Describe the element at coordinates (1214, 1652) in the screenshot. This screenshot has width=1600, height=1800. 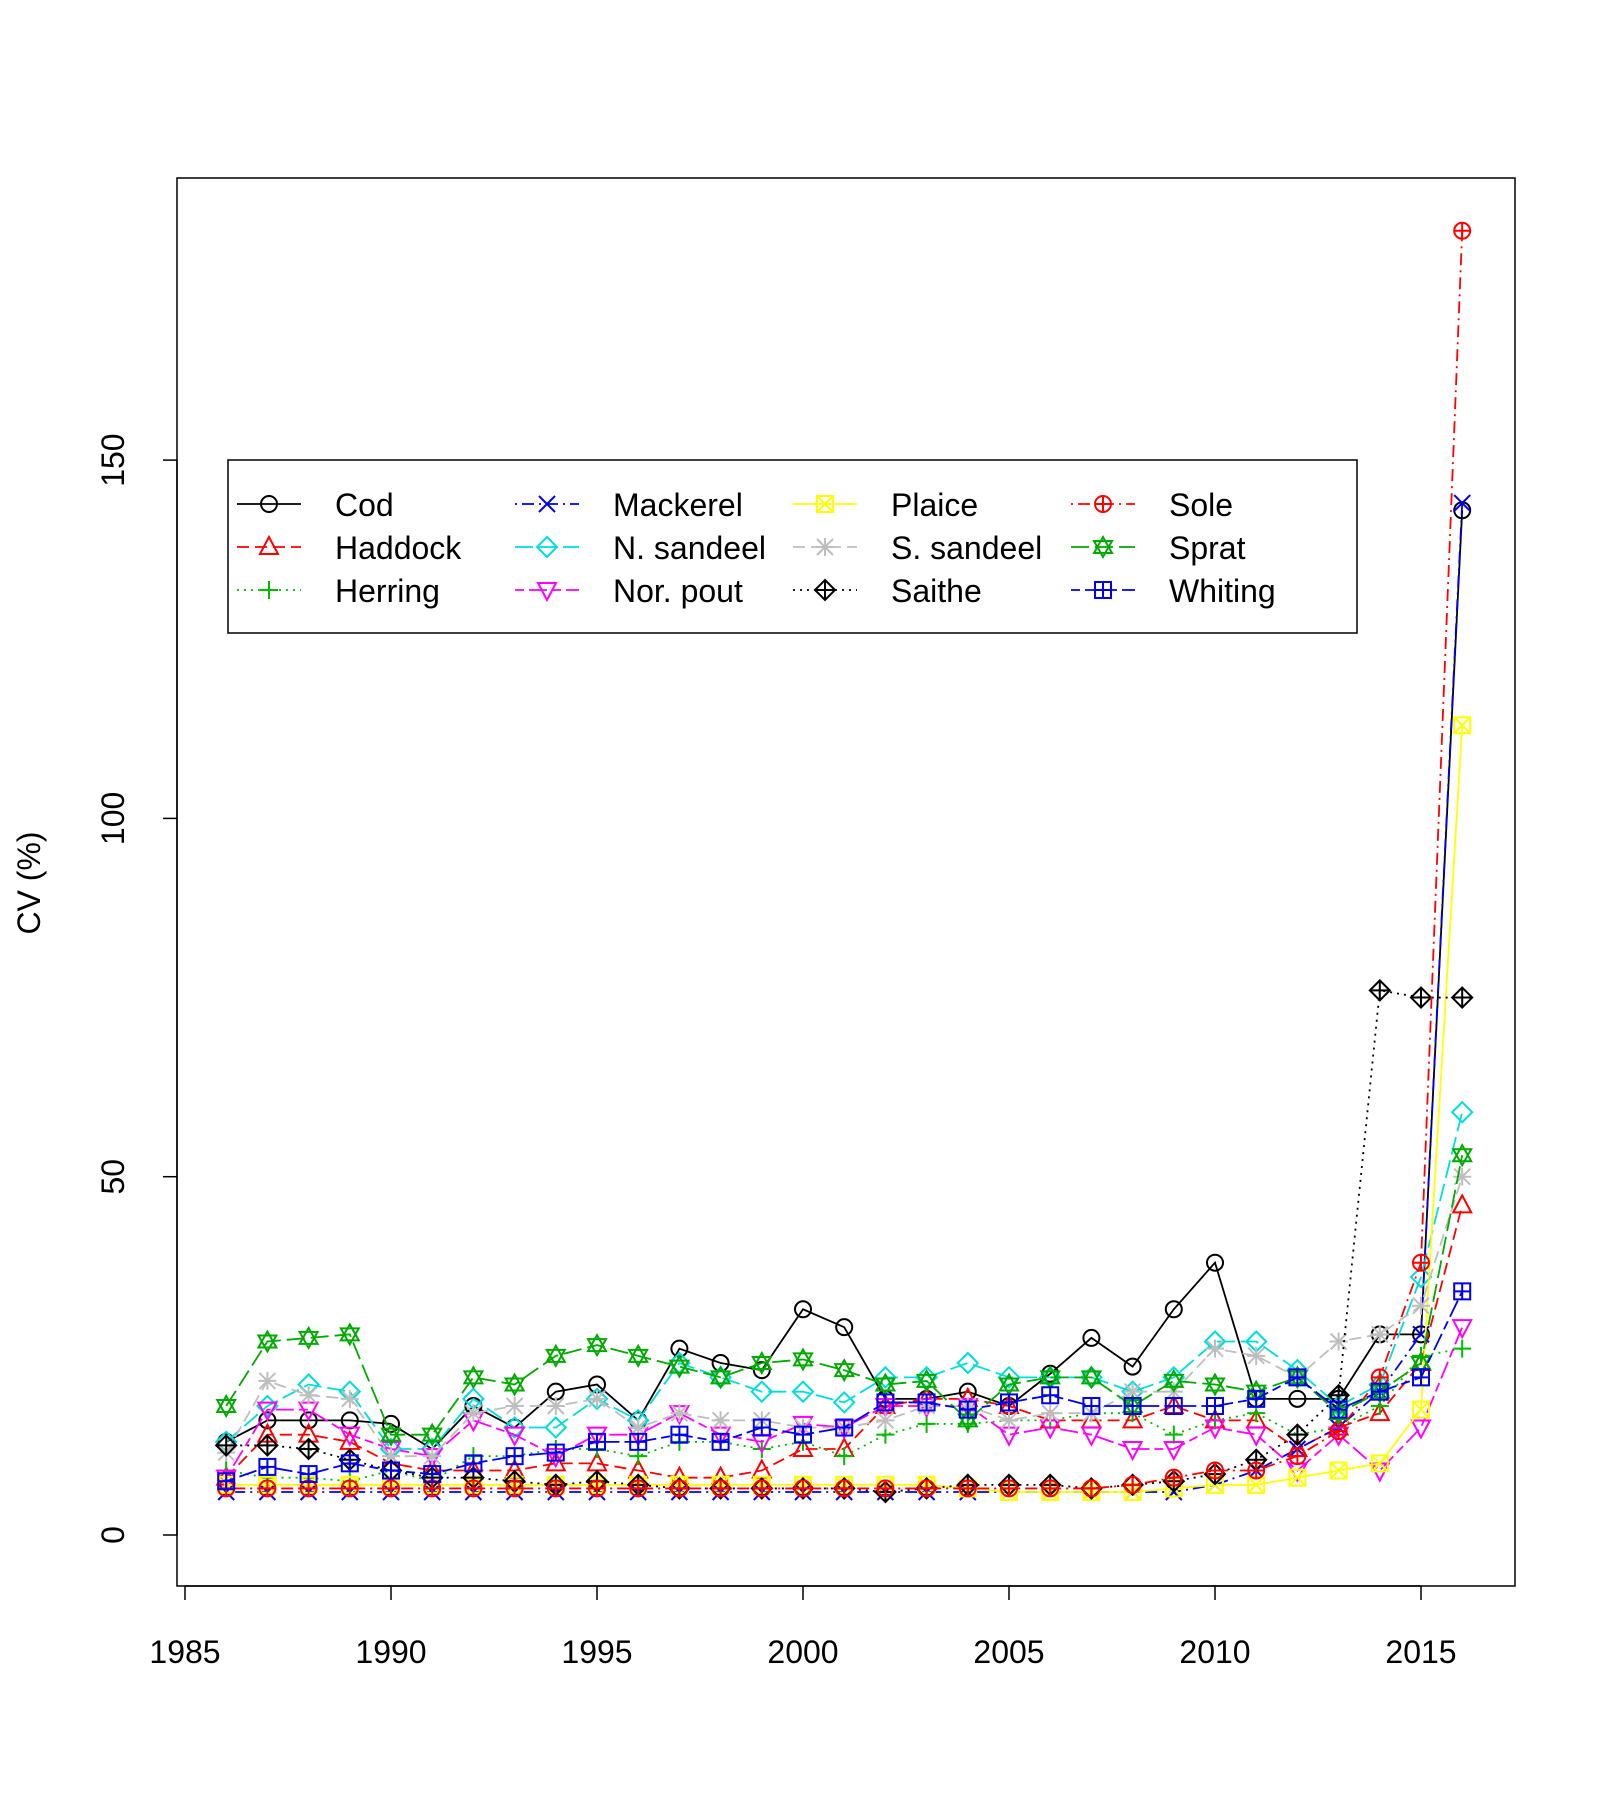
I see `x-tick-label: 2010` at that location.